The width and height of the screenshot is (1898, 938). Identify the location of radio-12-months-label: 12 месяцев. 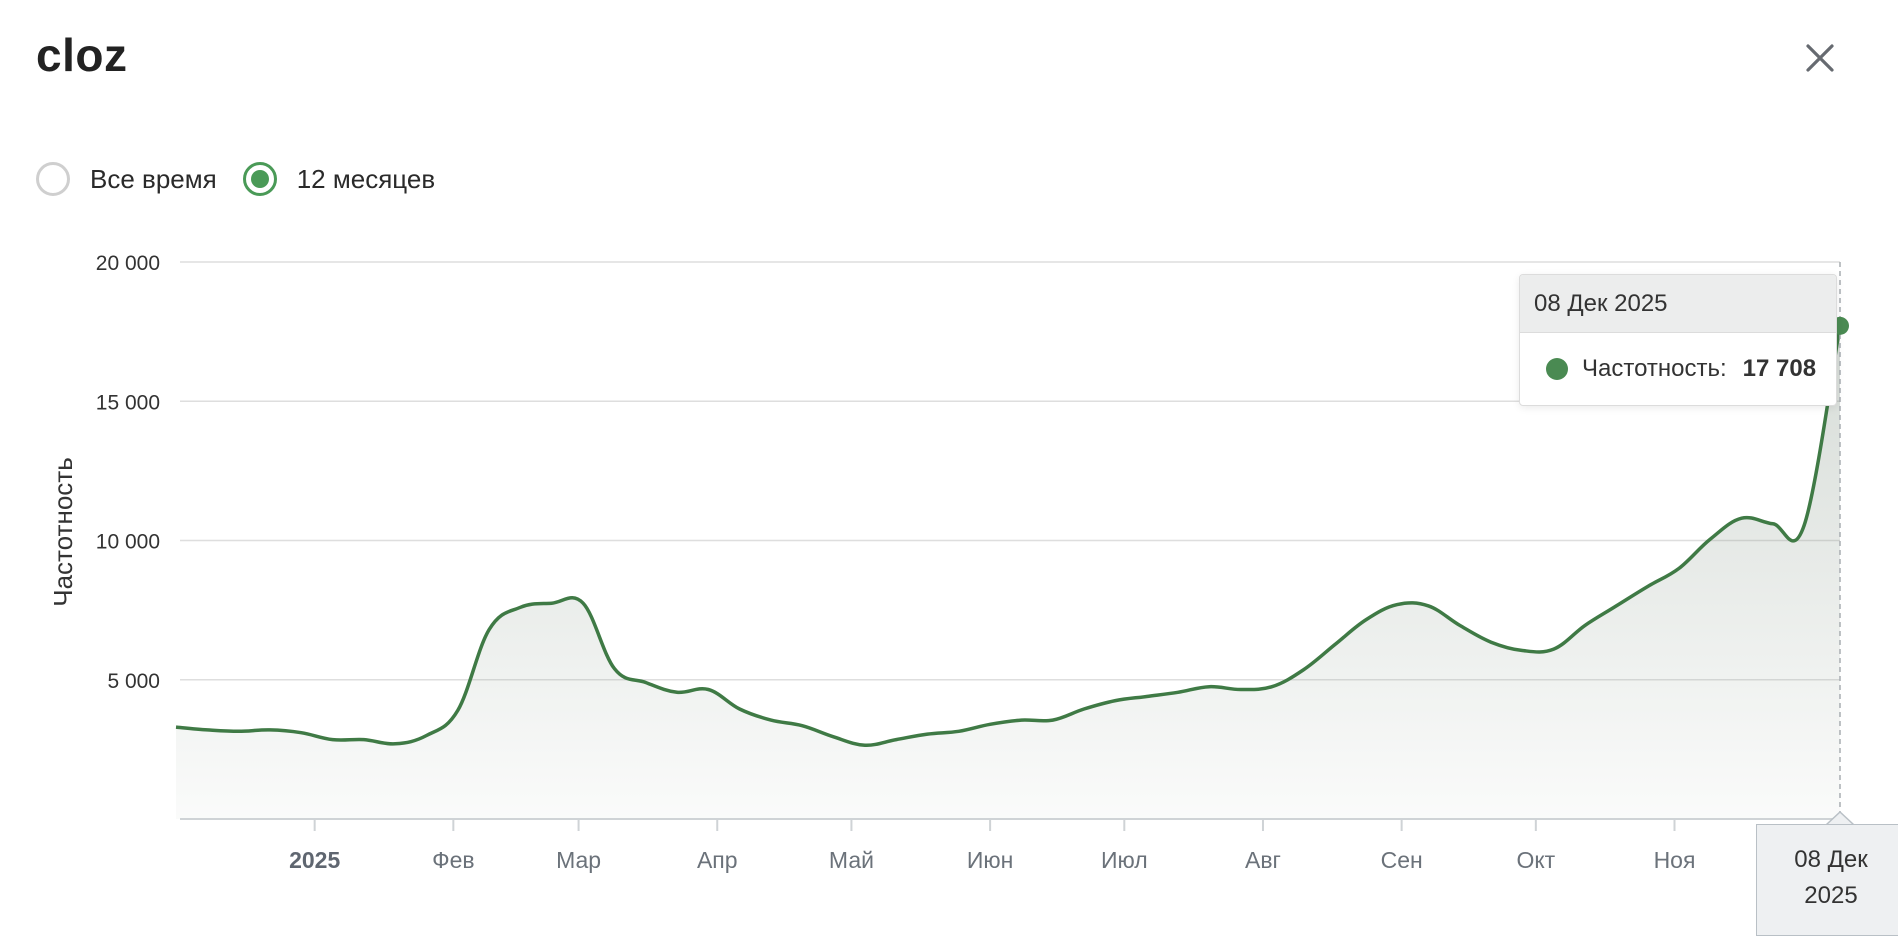
(366, 178).